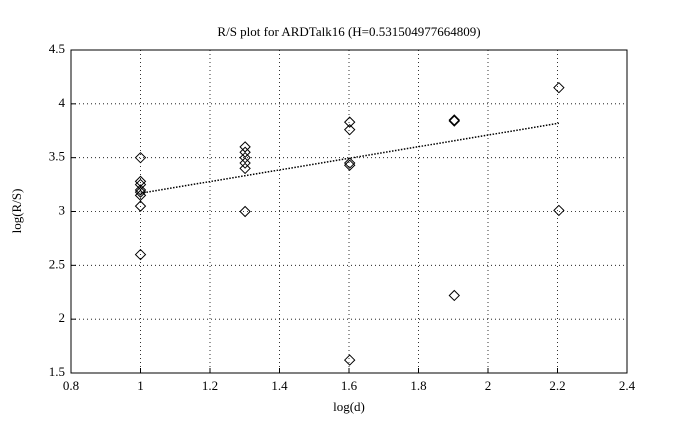 This screenshot has height=430, width=686. Describe the element at coordinates (418, 385) in the screenshot. I see `x-tick-label: 1.8` at that location.